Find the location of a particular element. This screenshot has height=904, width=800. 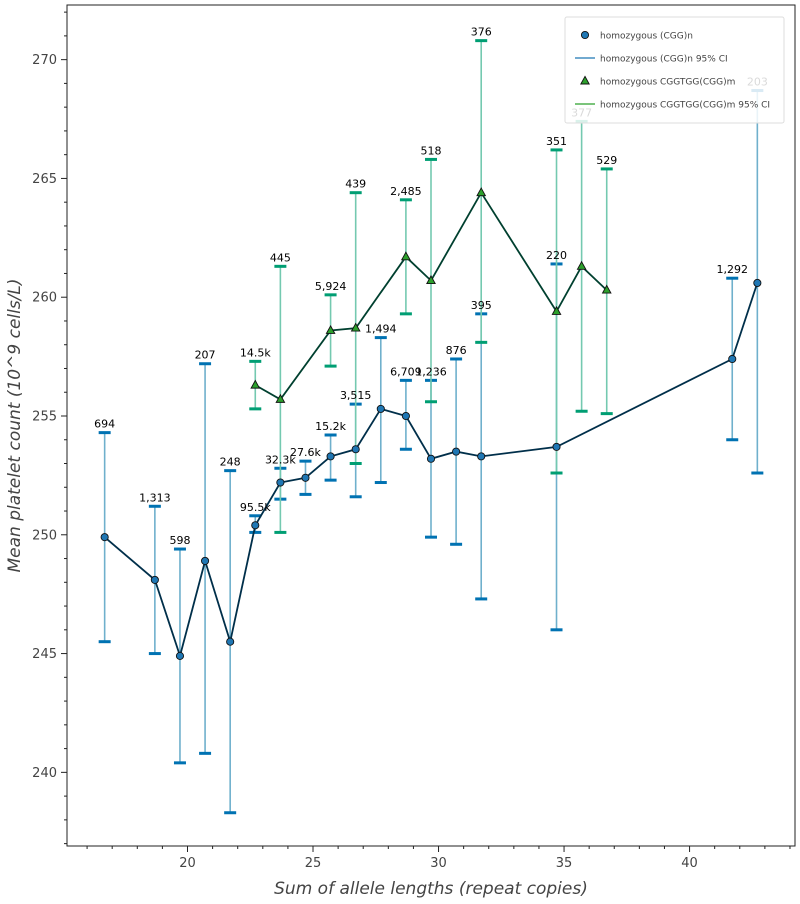

y-tick-label: 270 is located at coordinates (44, 60).